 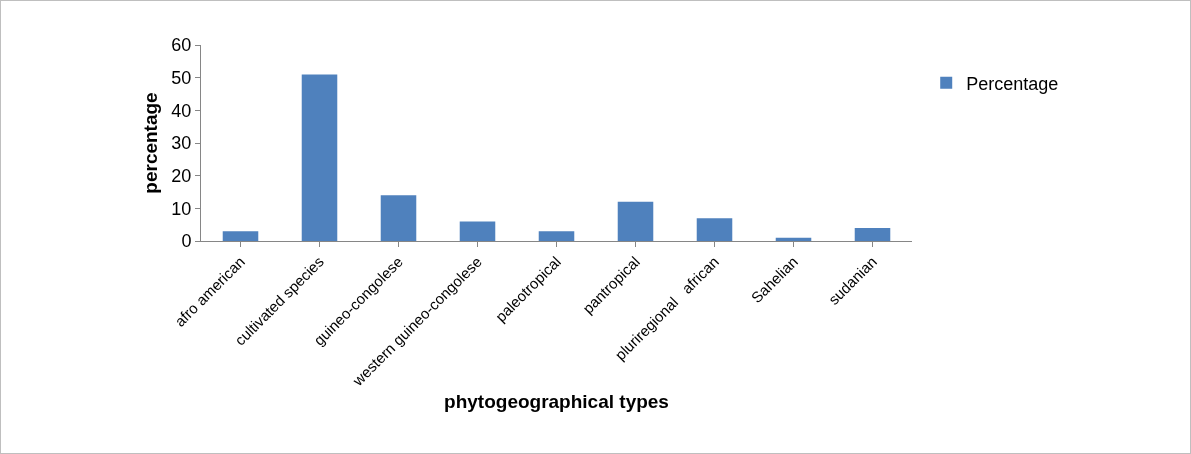 I want to click on y-axis-title: percentage, so click(x=151, y=143).